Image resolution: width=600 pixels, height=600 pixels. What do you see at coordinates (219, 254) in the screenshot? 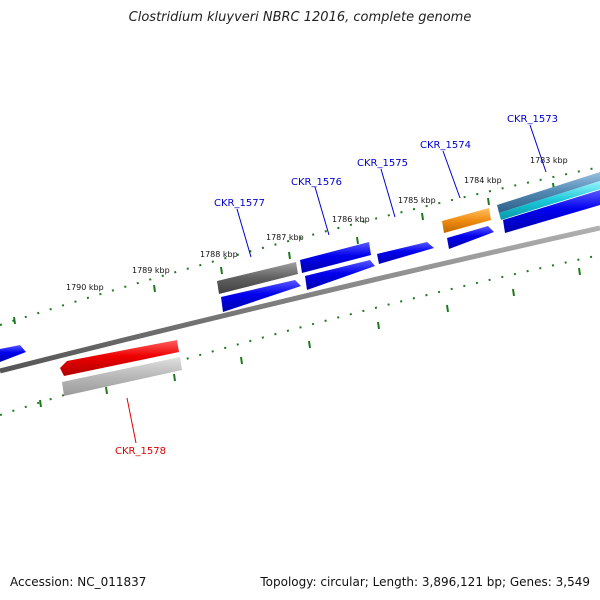
I see `scale-label: 1788 kbp` at bounding box center [219, 254].